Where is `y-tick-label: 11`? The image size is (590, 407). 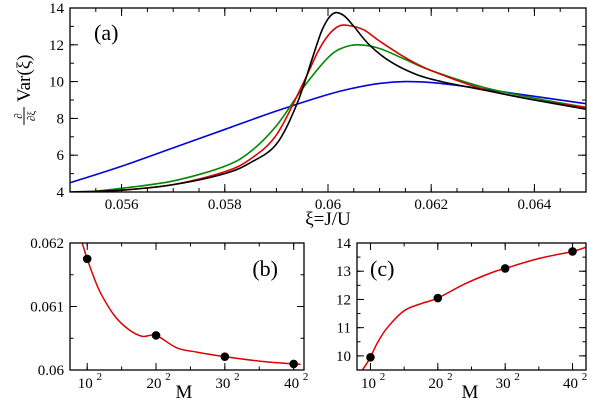
y-tick-label: 11 is located at coordinates (344, 329).